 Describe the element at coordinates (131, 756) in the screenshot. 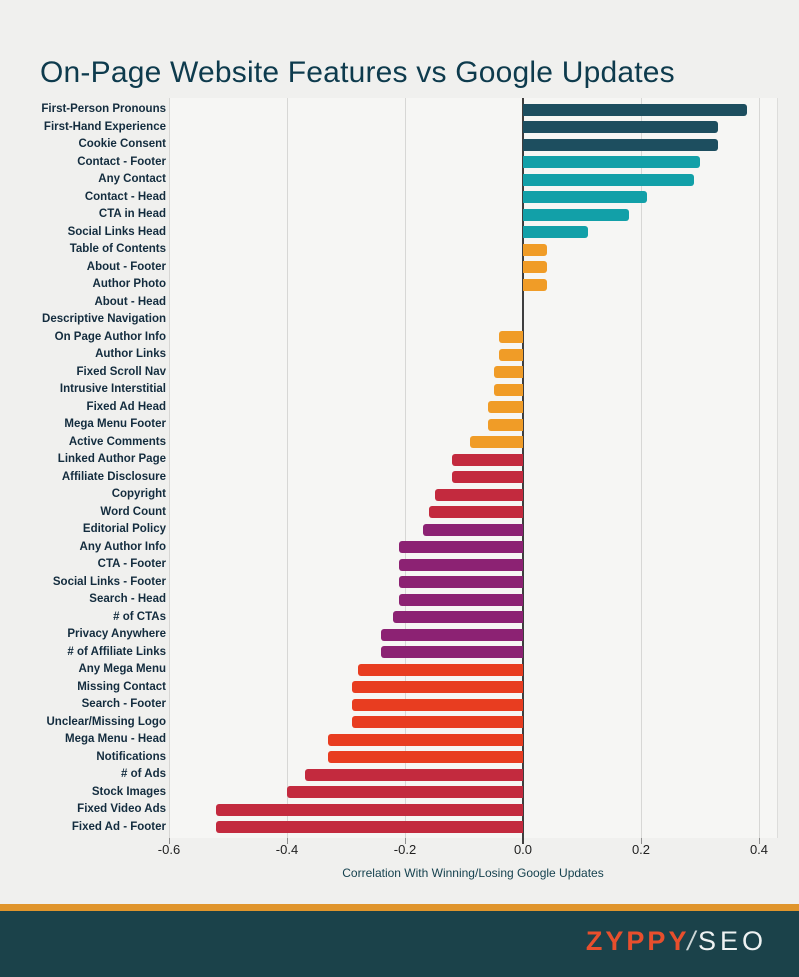

I see `category-label: Notifications` at that location.